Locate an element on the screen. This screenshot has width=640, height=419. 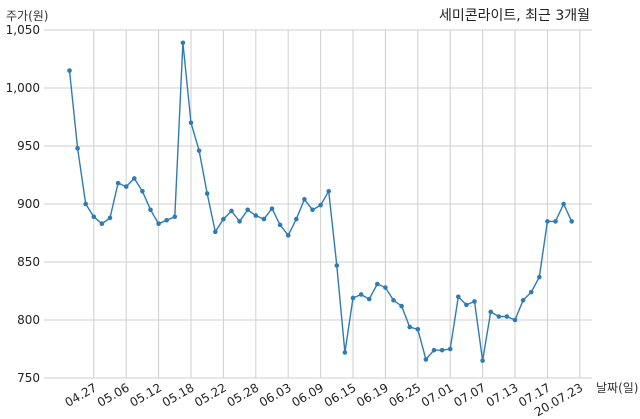
y-tick-label: 1,050 is located at coordinates (23, 30).